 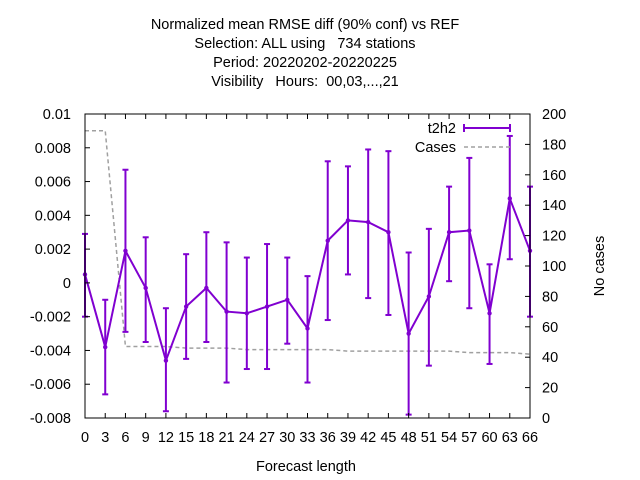 I want to click on y-tick-label: 0.002, so click(x=53, y=250).